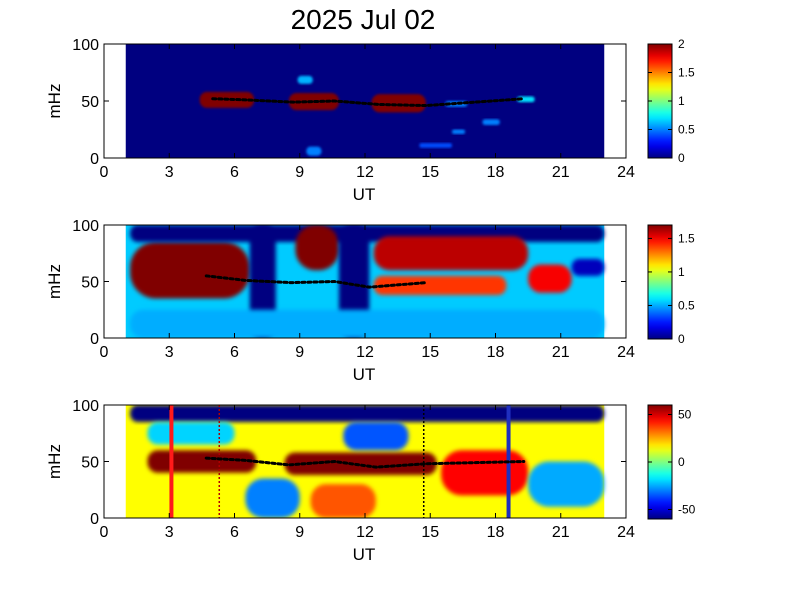  Describe the element at coordinates (671, 101) in the screenshot. I see `colorbar: 0 0.5 1 1.5 2` at that location.